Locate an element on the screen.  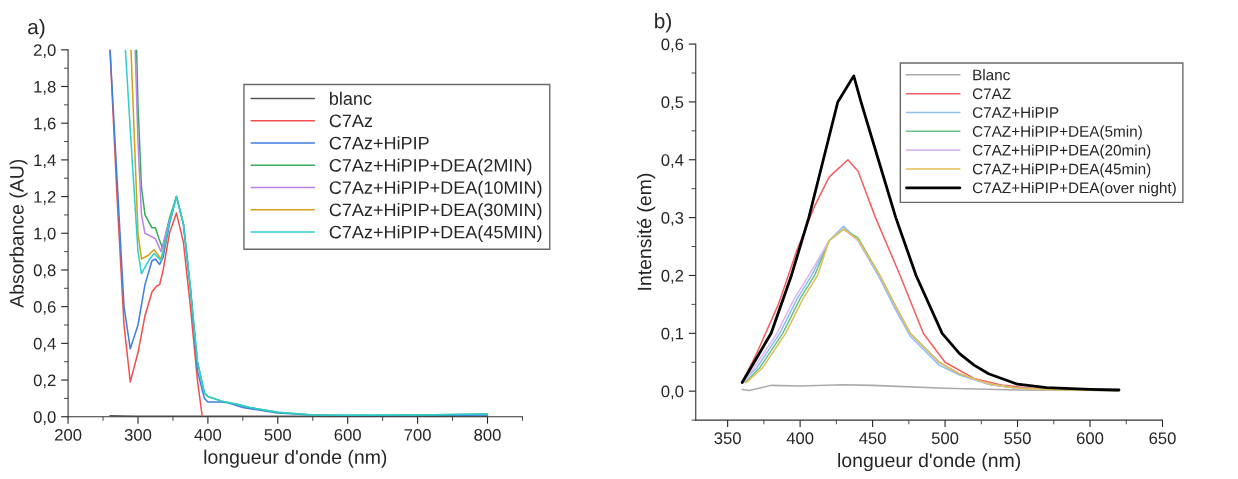
x-tick-label: 450 is located at coordinates (872, 438).